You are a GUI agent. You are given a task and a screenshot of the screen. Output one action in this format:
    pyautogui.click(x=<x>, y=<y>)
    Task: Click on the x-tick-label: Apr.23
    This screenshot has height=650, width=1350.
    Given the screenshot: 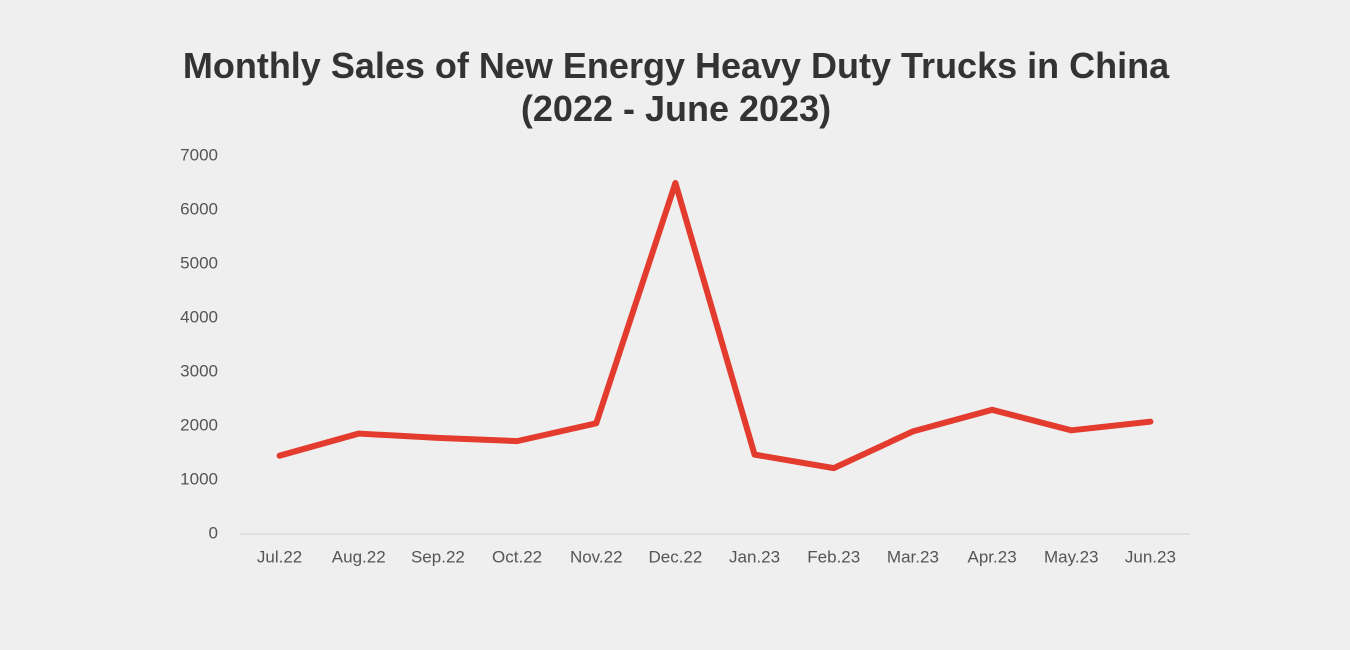 What is the action you would take?
    pyautogui.click(x=992, y=556)
    